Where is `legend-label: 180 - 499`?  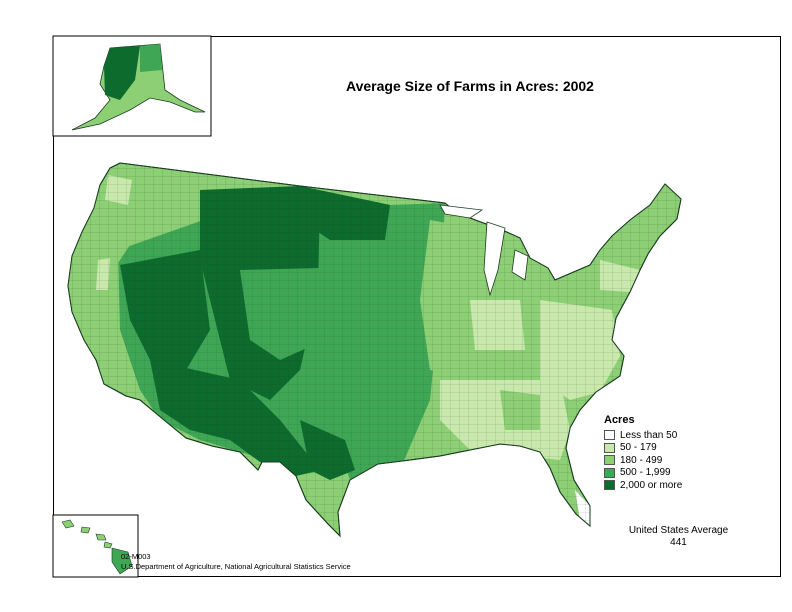
legend-label: 180 - 499 is located at coordinates (641, 460).